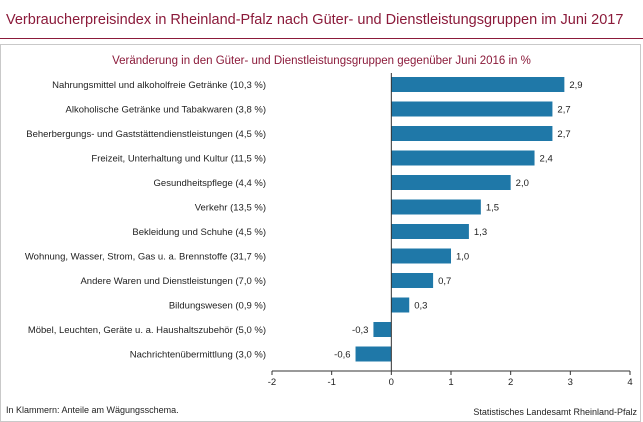 The height and width of the screenshot is (422, 643). What do you see at coordinates (480, 232) in the screenshot?
I see `data-label: 1,3` at bounding box center [480, 232].